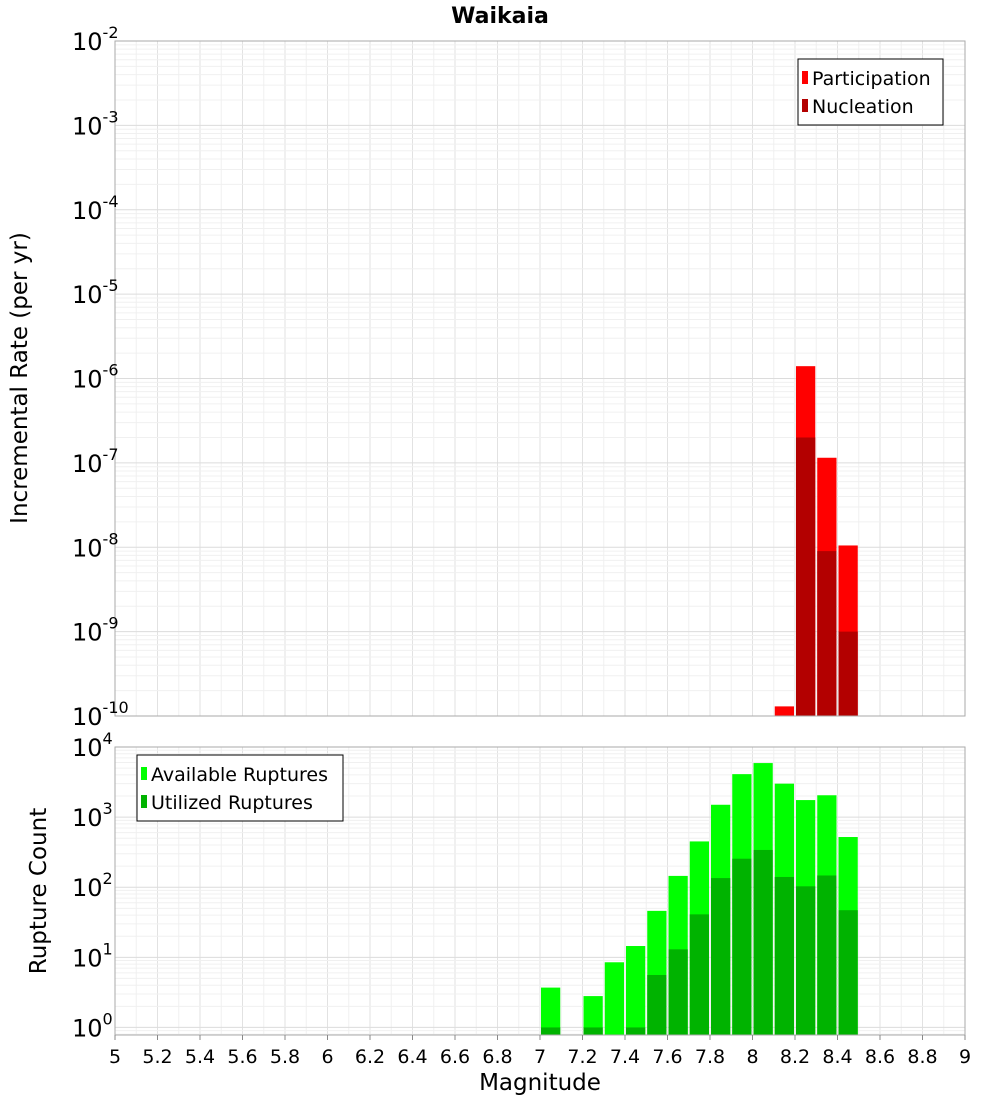  Describe the element at coordinates (95, 630) in the screenshot. I see `y-tick-label: 10⁻⁹` at that location.